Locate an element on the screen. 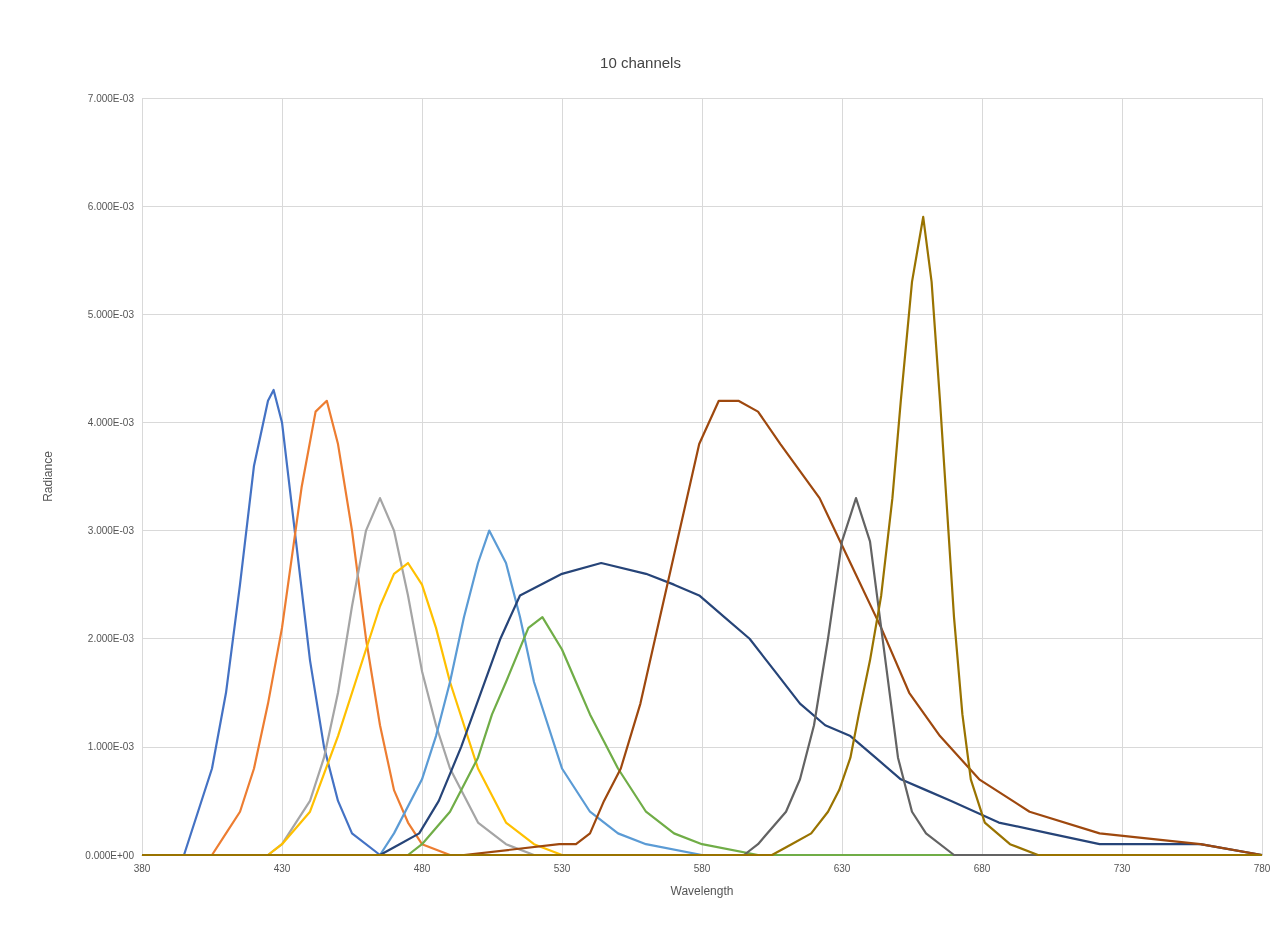 Image resolution: width=1281 pixels, height=940 pixels. y-tick-label: 2.000E-03 is located at coordinates (111, 639).